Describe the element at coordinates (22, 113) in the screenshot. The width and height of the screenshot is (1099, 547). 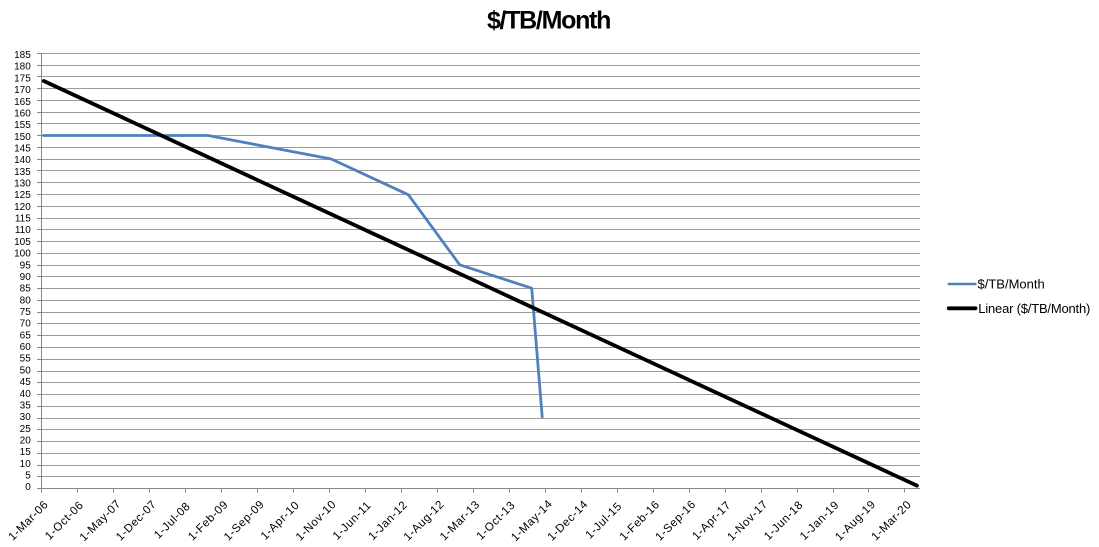
I see `svg-text: 160` at that location.